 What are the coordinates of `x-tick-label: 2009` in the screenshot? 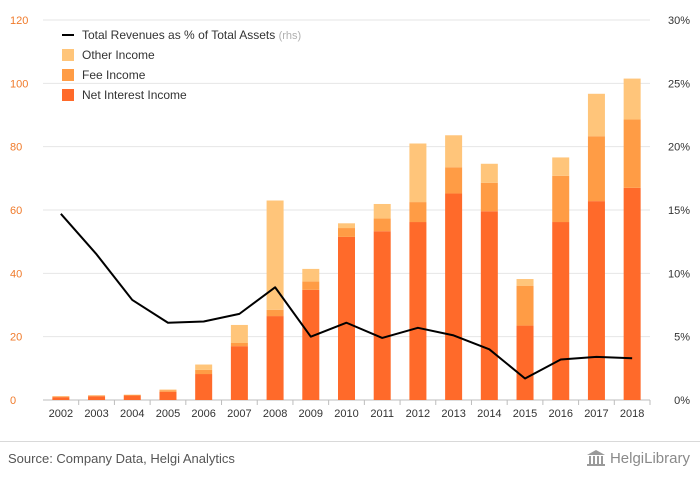 It's located at (311, 414).